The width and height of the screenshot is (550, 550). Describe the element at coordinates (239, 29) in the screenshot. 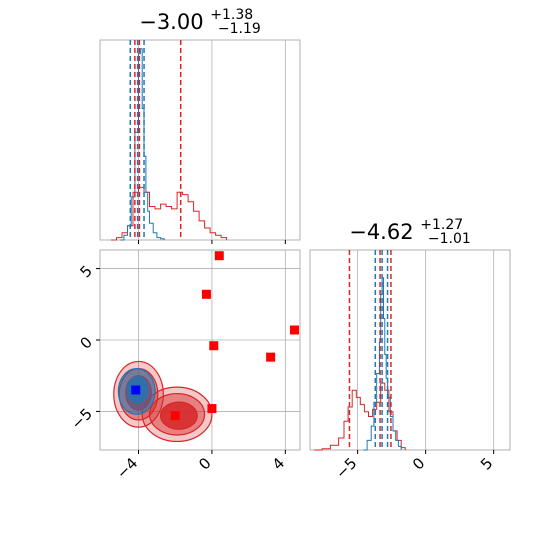

I see `panel-1-title-minus: −1.19` at that location.